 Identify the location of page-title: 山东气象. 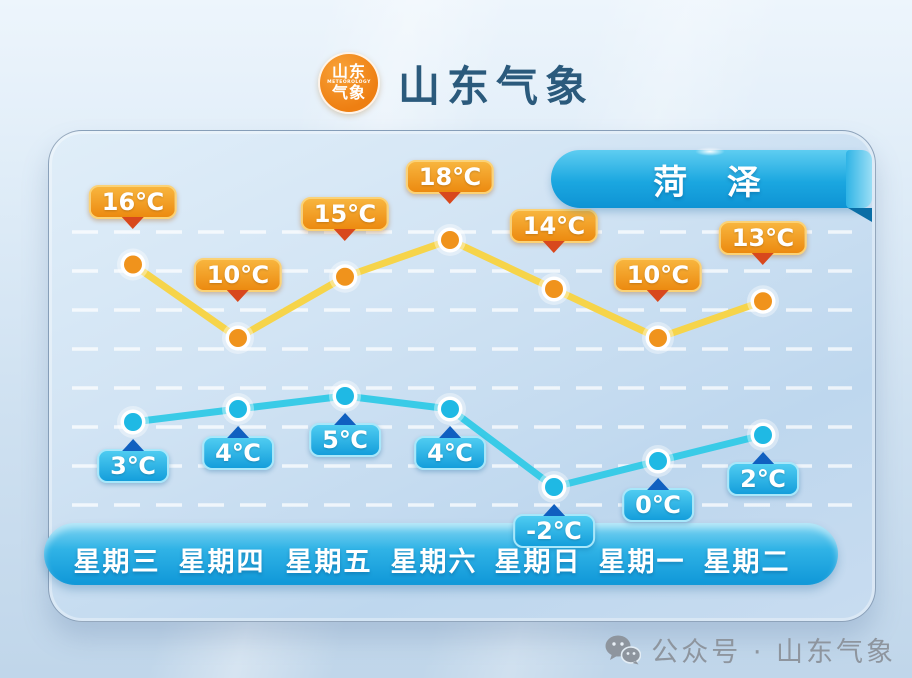
(495, 86).